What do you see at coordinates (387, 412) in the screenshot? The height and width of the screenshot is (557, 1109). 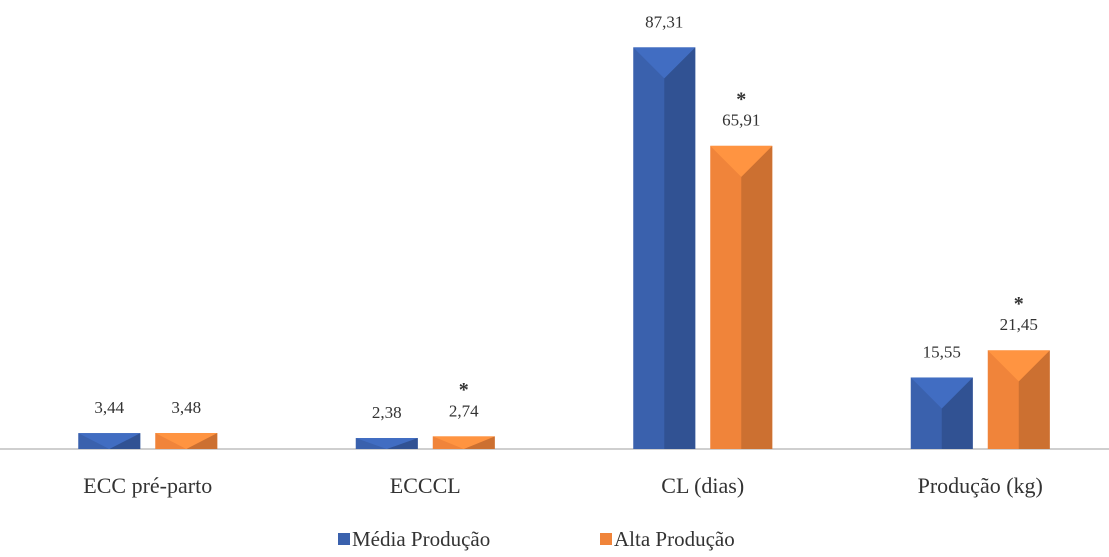 I see `data-label: 2,38` at bounding box center [387, 412].